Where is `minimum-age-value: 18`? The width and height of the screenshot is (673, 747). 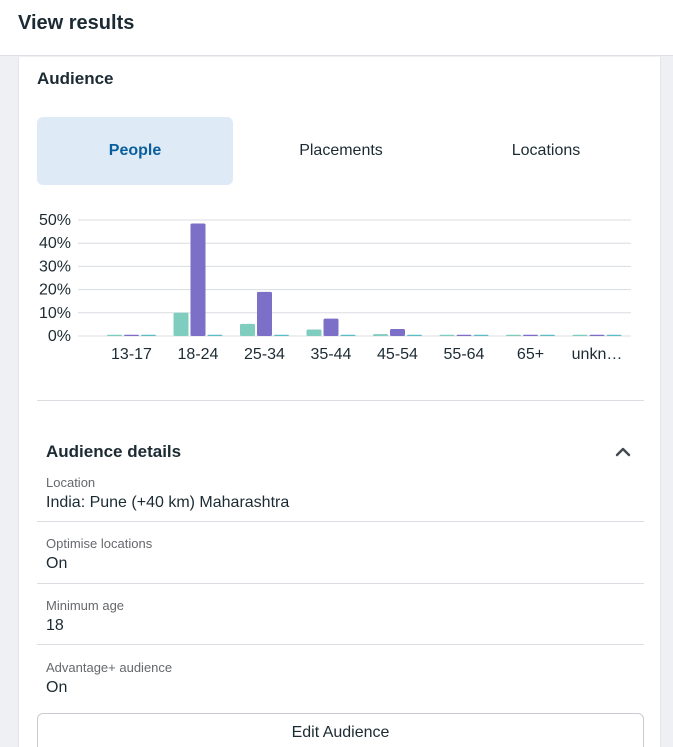
minimum-age-value: 18 is located at coordinates (55, 625).